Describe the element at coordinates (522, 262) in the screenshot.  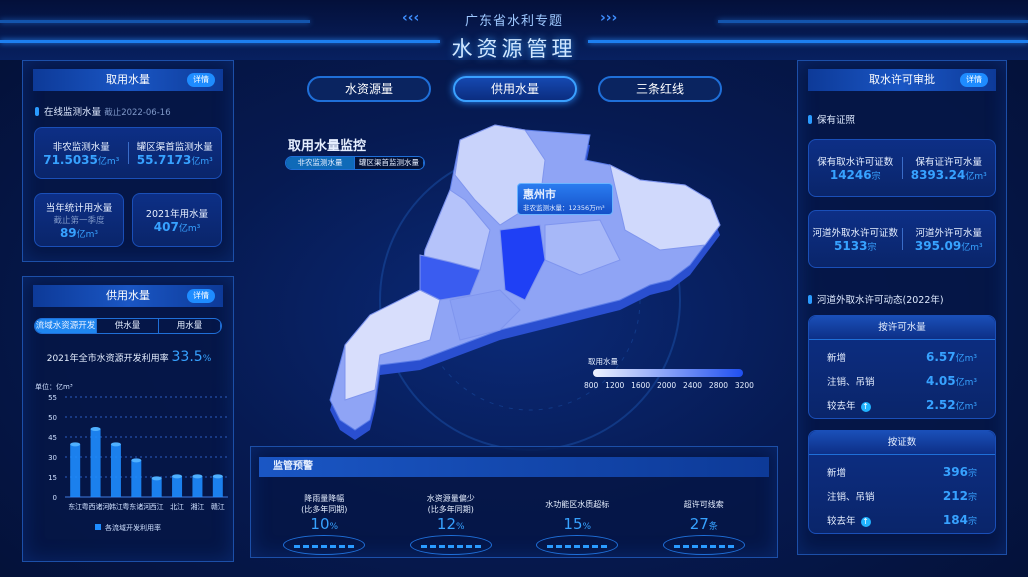
I see `region-guangzhou` at that location.